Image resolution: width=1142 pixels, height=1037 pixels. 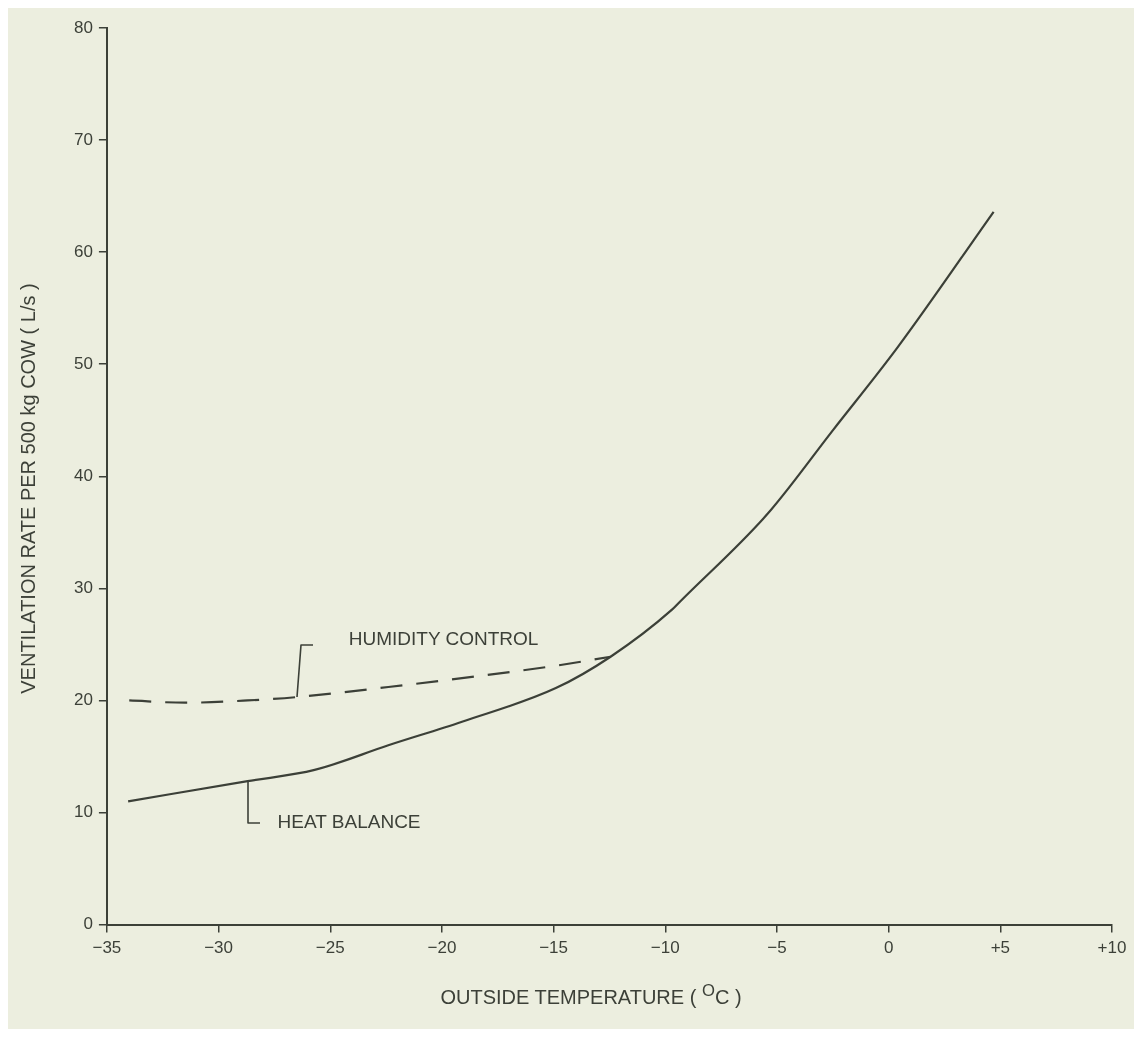 What do you see at coordinates (83, 27) in the screenshot?
I see `y-tick-label: 80` at bounding box center [83, 27].